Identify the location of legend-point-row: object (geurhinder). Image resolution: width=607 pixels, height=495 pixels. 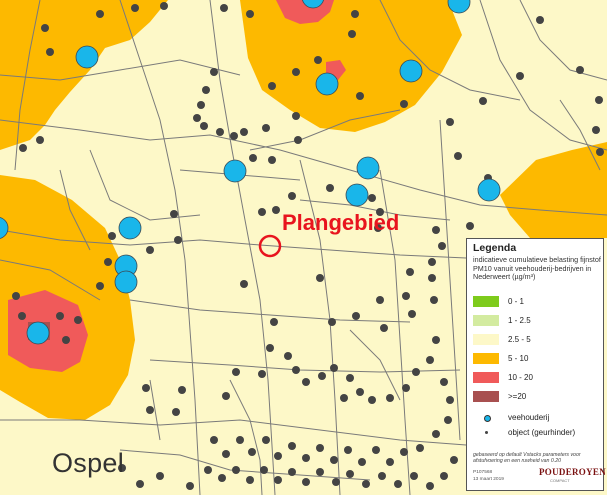
(537, 432).